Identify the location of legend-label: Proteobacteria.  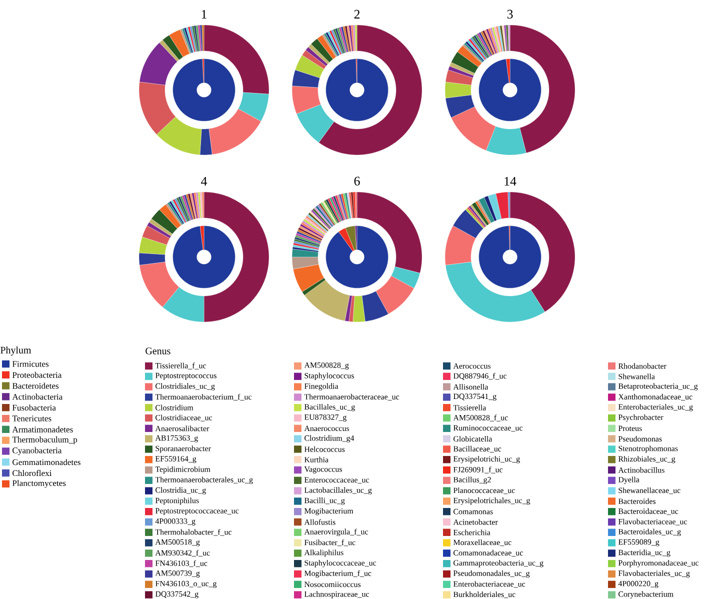
(37, 375).